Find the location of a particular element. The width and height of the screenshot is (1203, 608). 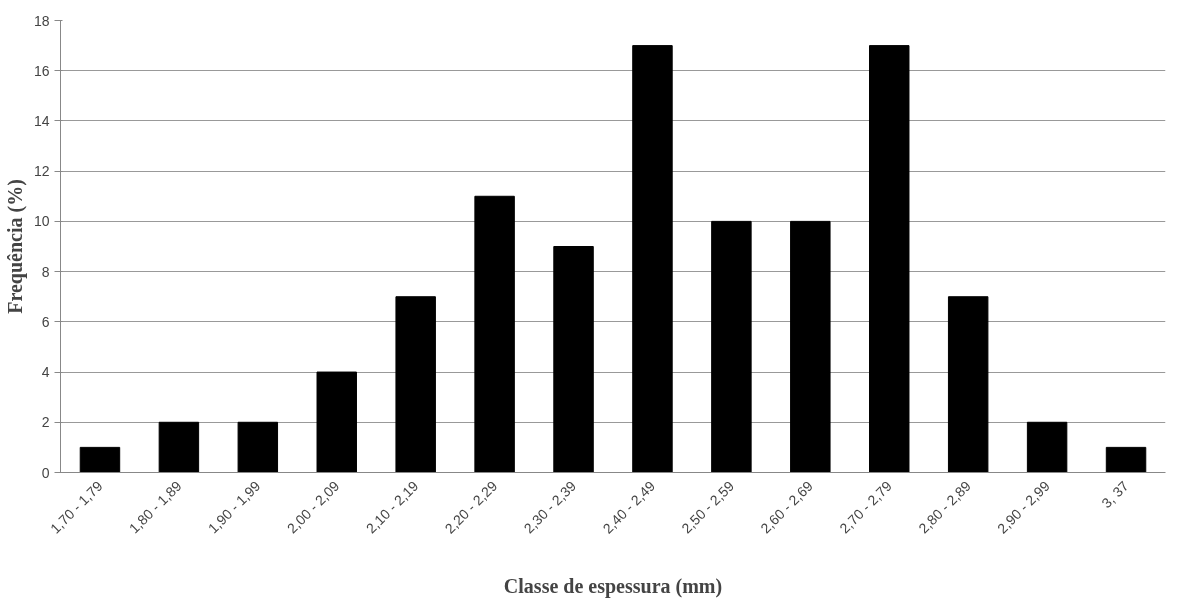

y-tick-label: 8 is located at coordinates (45, 271).